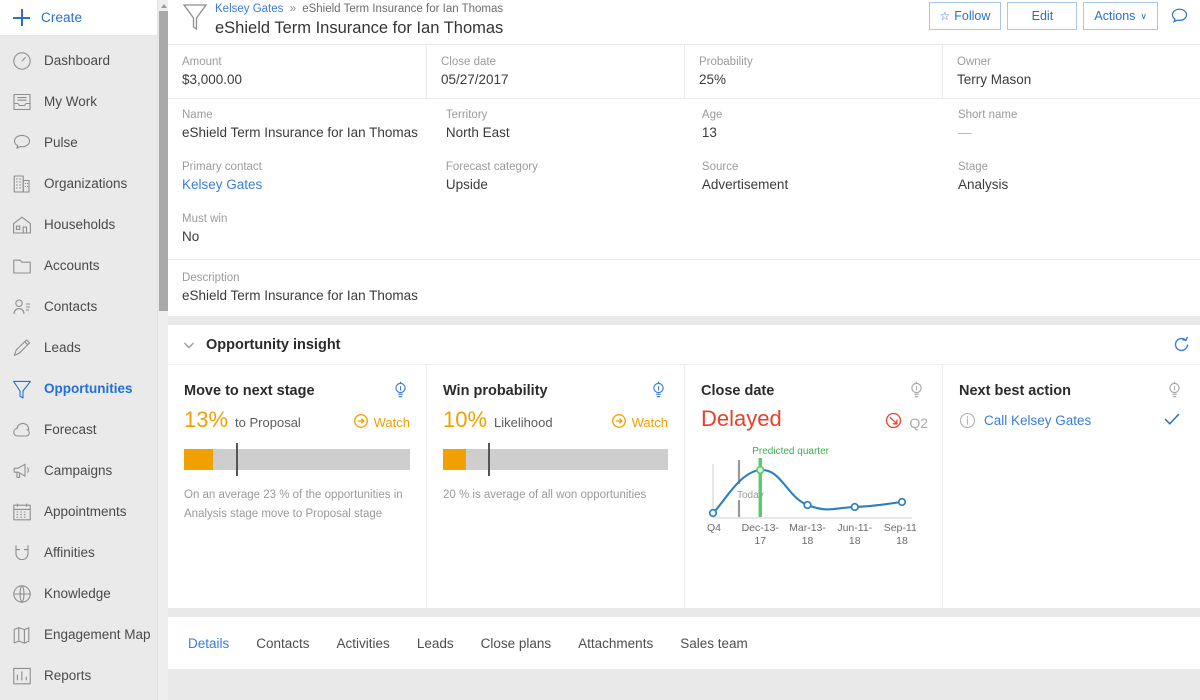 The width and height of the screenshot is (1200, 700). I want to click on sidebar-item-knowledge: Knowledge, so click(84, 593).